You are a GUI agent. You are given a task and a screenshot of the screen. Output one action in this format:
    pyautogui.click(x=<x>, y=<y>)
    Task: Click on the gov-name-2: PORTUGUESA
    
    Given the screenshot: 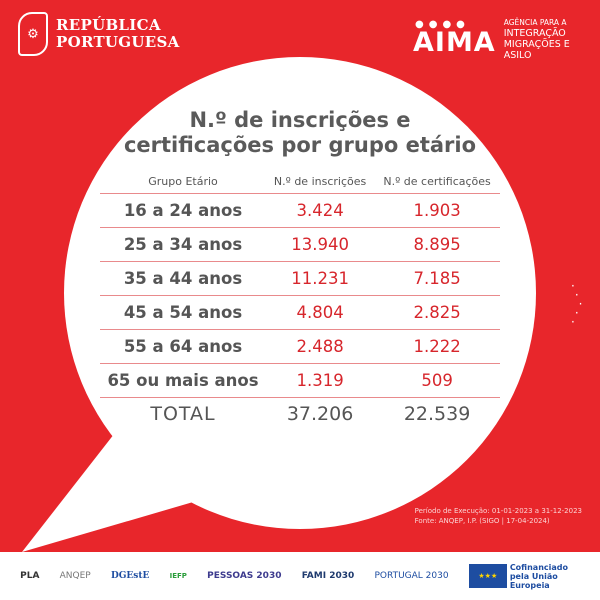 What is the action you would take?
    pyautogui.click(x=118, y=42)
    